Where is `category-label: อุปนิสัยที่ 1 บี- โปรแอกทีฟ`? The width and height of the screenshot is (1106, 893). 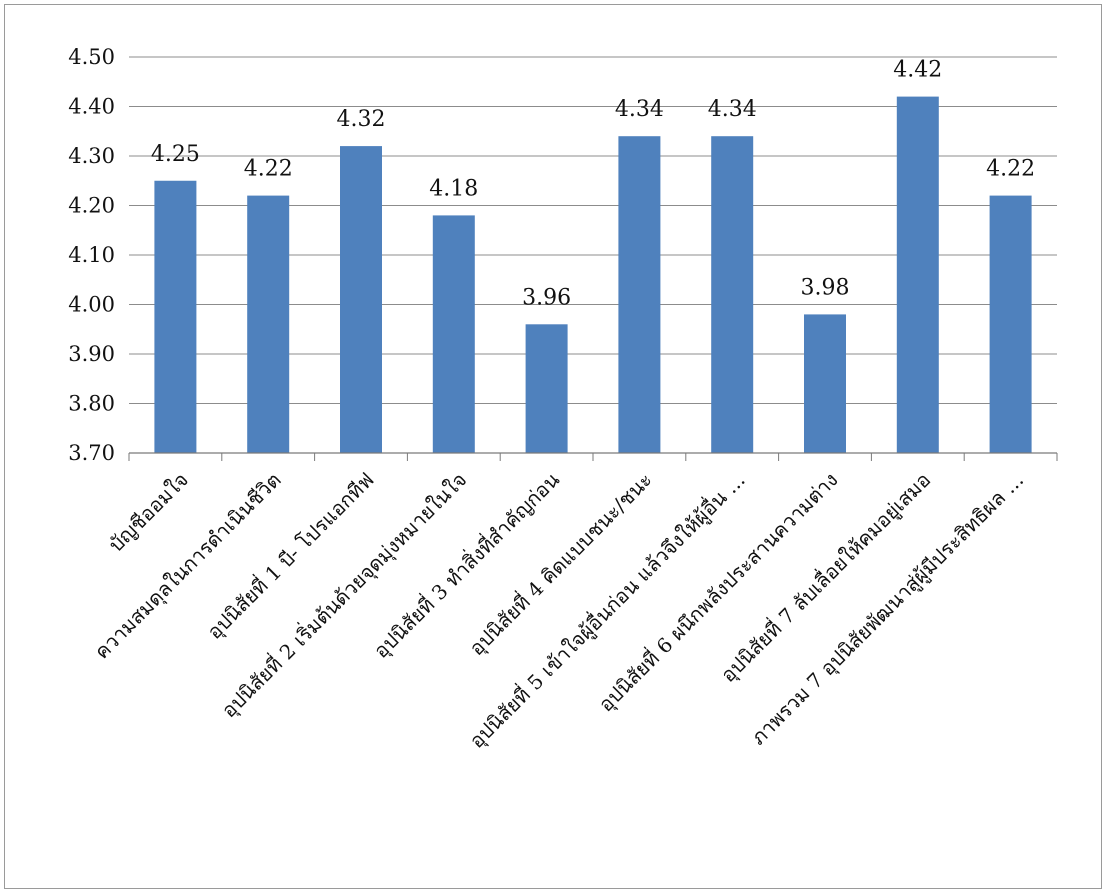
category-label: อุปนิสัยที่ 1 บี- โปรแอกทีฟ is located at coordinates (290, 555).